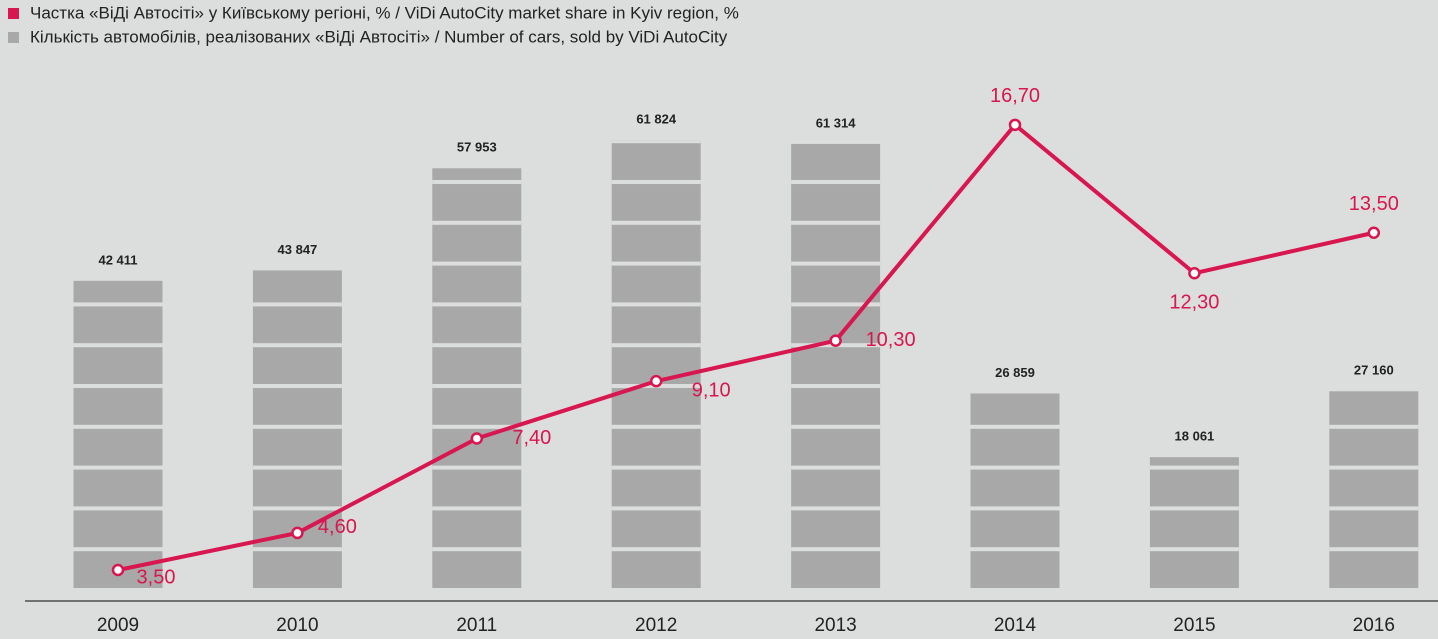 The height and width of the screenshot is (639, 1438). What do you see at coordinates (531, 438) in the screenshot?
I see `line-value-label: 7,40` at bounding box center [531, 438].